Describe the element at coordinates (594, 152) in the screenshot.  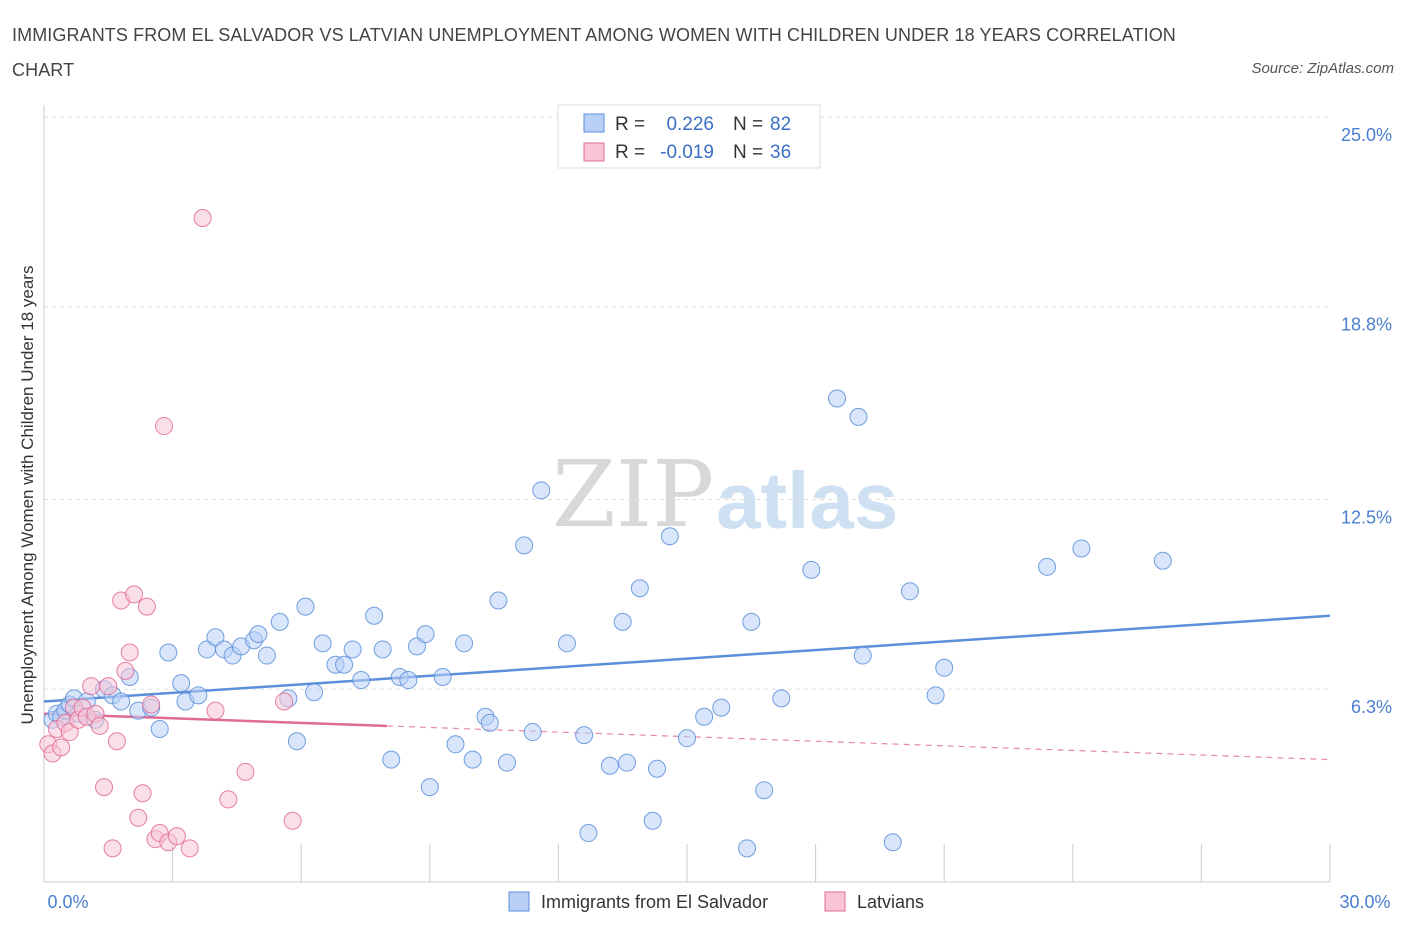
I see `legend-swatch-pink` at that location.